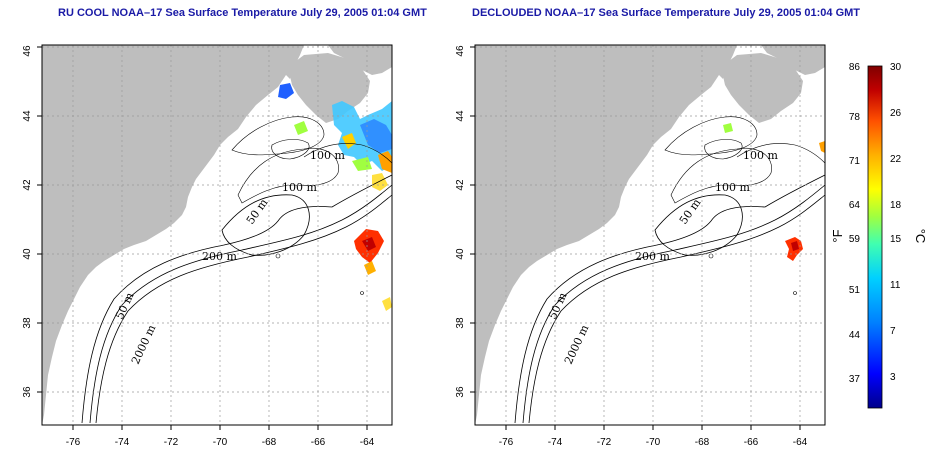  Describe the element at coordinates (896, 239) in the screenshot. I see `colorbar-c-label: 15` at that location.